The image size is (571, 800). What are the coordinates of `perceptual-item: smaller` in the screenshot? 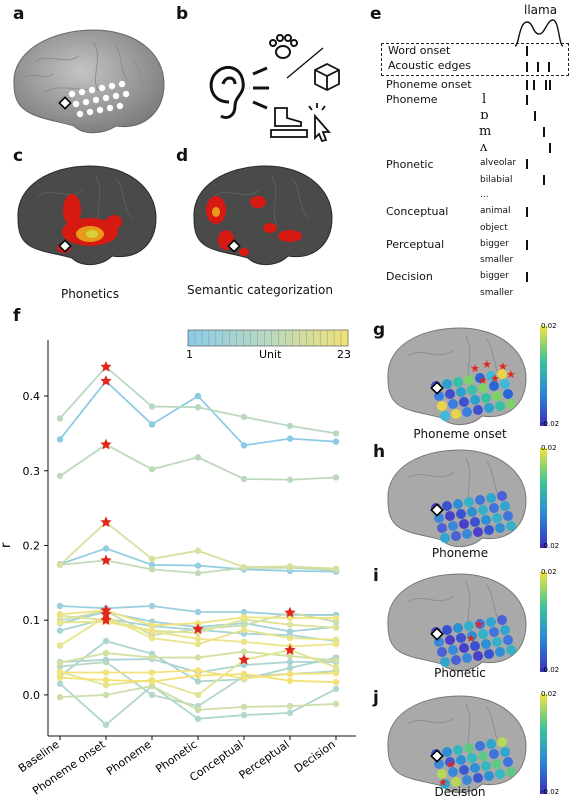 It's located at (497, 260).